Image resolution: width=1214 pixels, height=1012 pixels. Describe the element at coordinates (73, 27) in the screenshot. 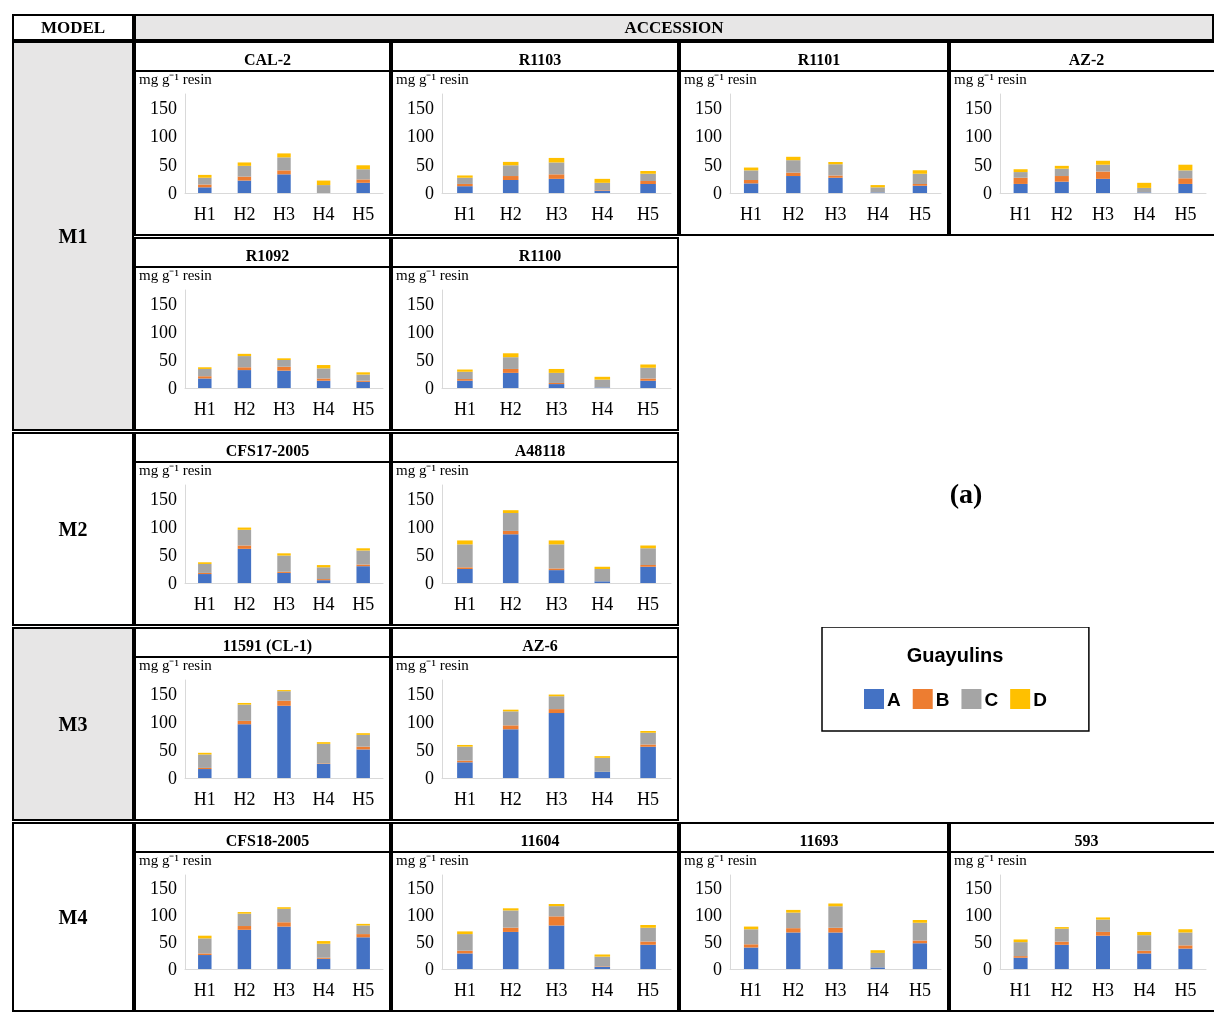

I see `text: MODEL` at that location.